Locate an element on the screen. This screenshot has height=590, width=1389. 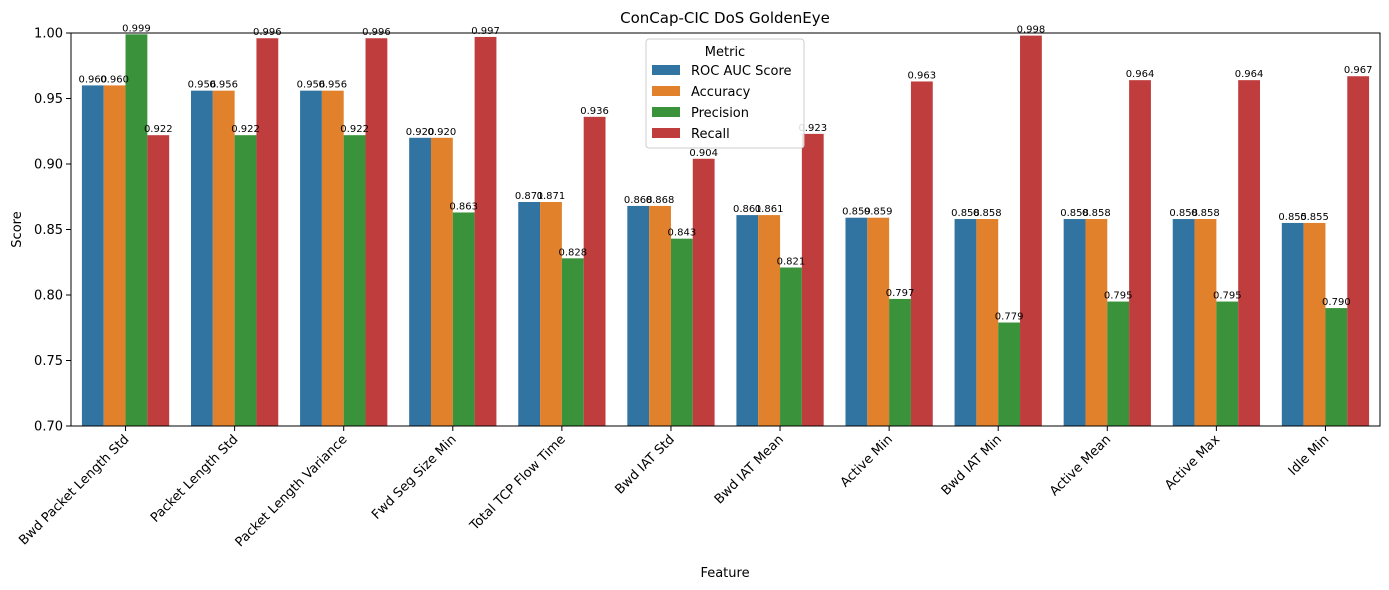
y-tick-label: 0.95 is located at coordinates (48, 99).